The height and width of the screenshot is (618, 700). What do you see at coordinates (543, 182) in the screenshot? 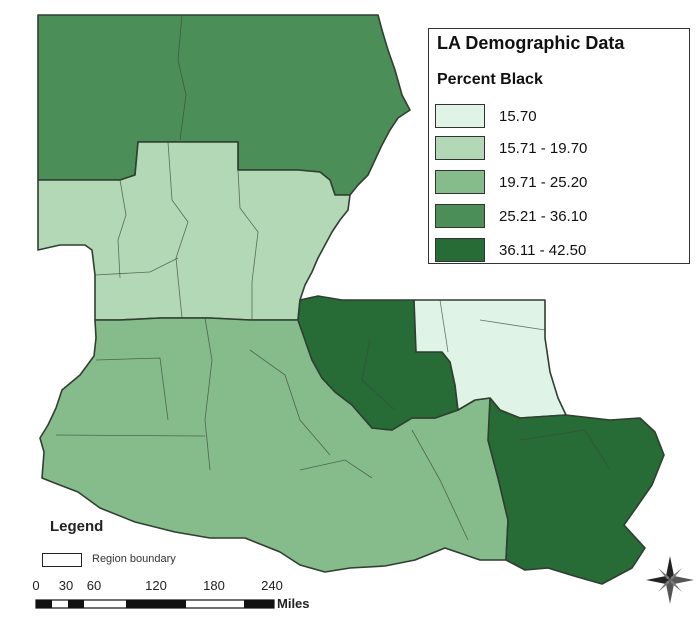
I see `legend-range-label: 19.71 - 25.20` at bounding box center [543, 182].